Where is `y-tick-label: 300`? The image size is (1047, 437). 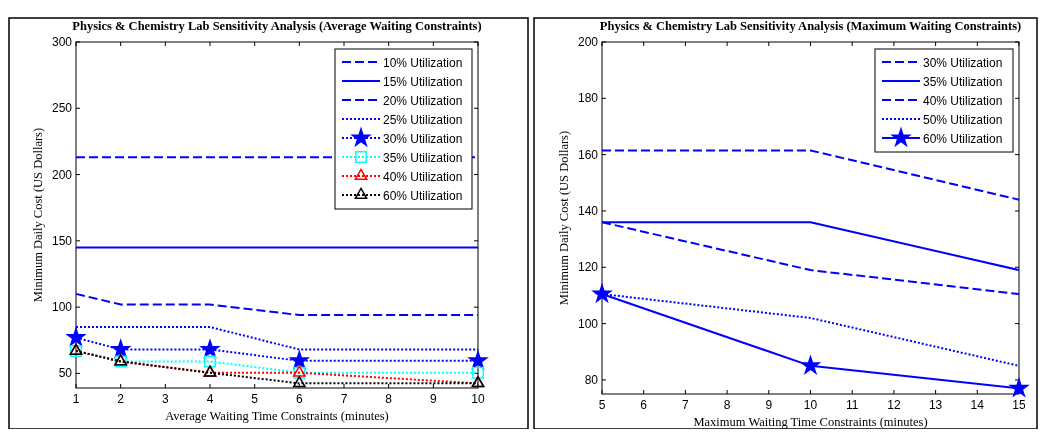 y-tick-label: 300 is located at coordinates (62, 42).